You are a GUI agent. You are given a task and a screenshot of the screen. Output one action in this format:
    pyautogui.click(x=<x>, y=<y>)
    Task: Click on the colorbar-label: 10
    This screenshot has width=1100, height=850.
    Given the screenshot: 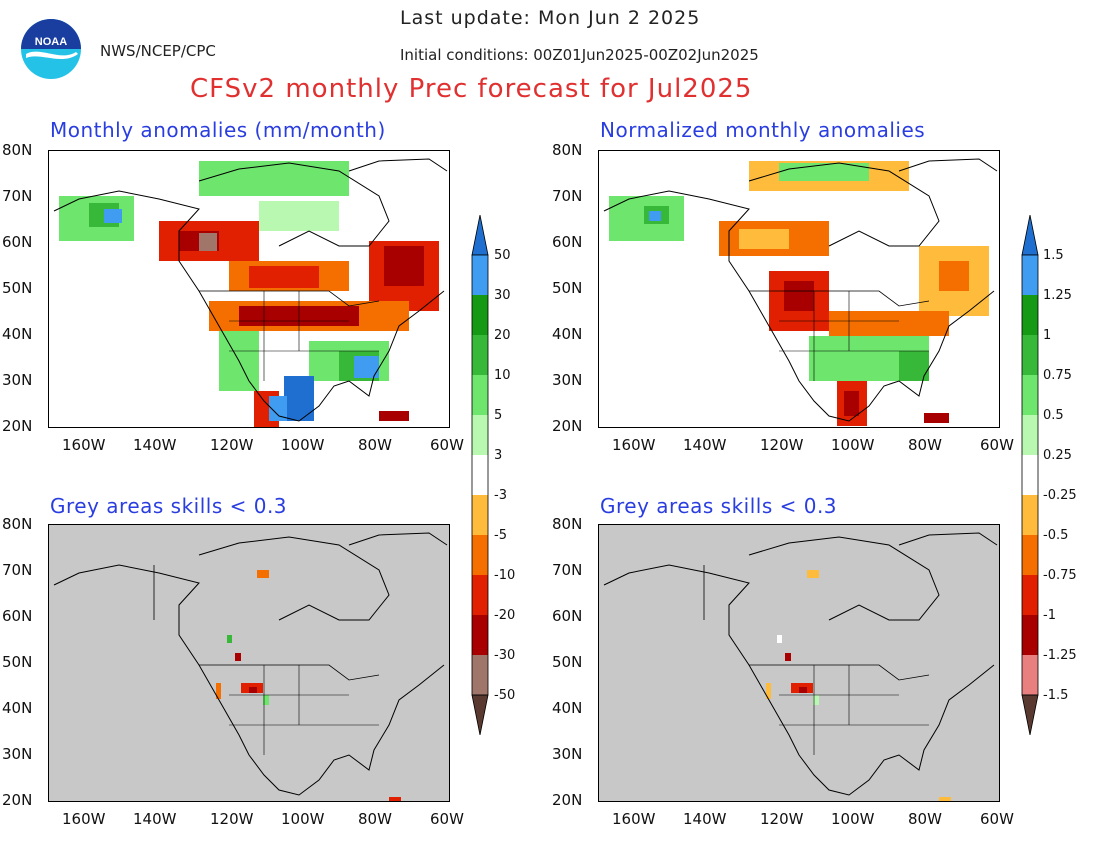 What is the action you would take?
    pyautogui.click(x=502, y=375)
    